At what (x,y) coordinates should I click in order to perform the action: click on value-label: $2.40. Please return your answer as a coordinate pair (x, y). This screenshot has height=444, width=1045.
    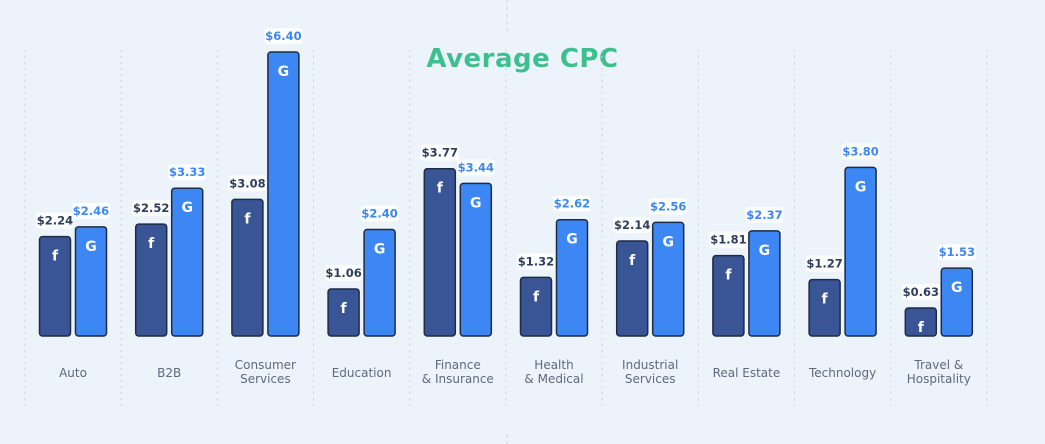
    Looking at the image, I should click on (379, 214).